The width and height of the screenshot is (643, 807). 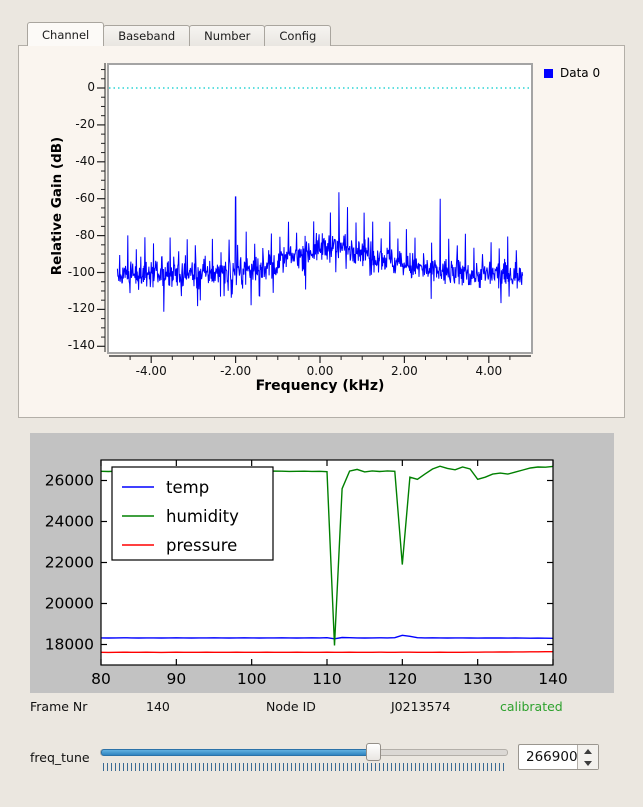 What do you see at coordinates (548, 73) in the screenshot?
I see `data0-legend-swatch` at bounding box center [548, 73].